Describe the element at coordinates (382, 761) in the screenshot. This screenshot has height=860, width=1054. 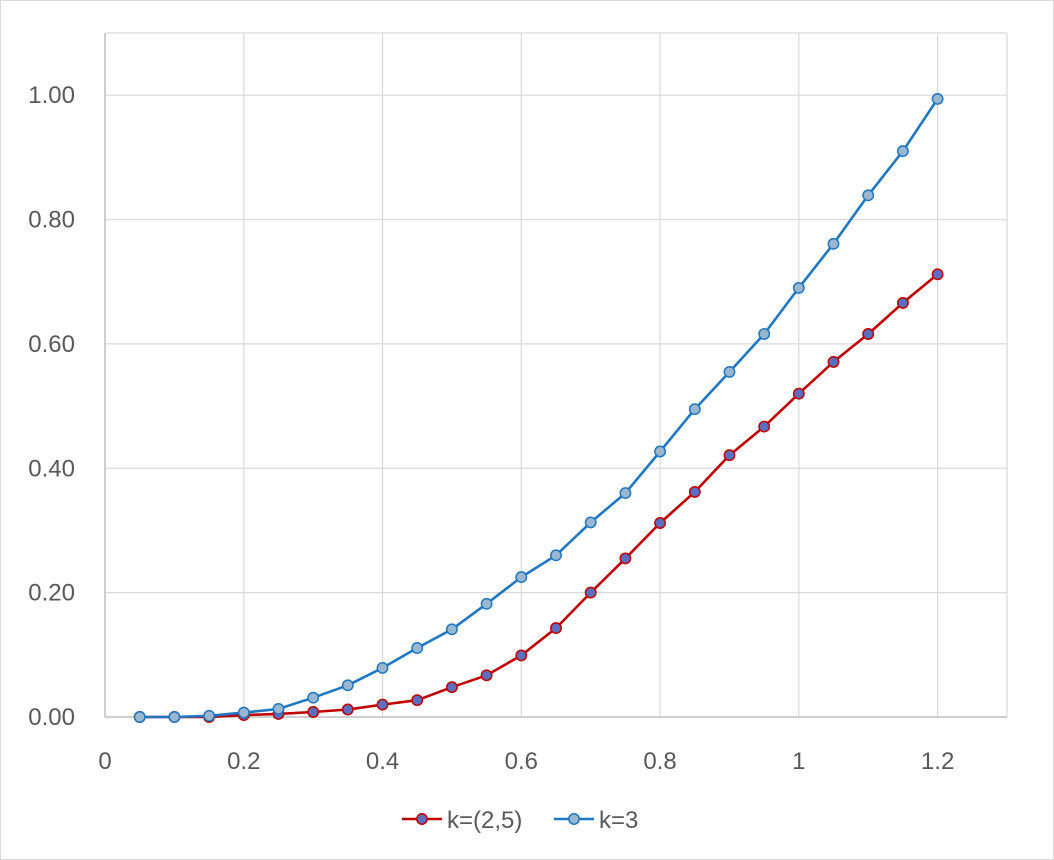
I see `x-tick-label: 0.4` at that location.